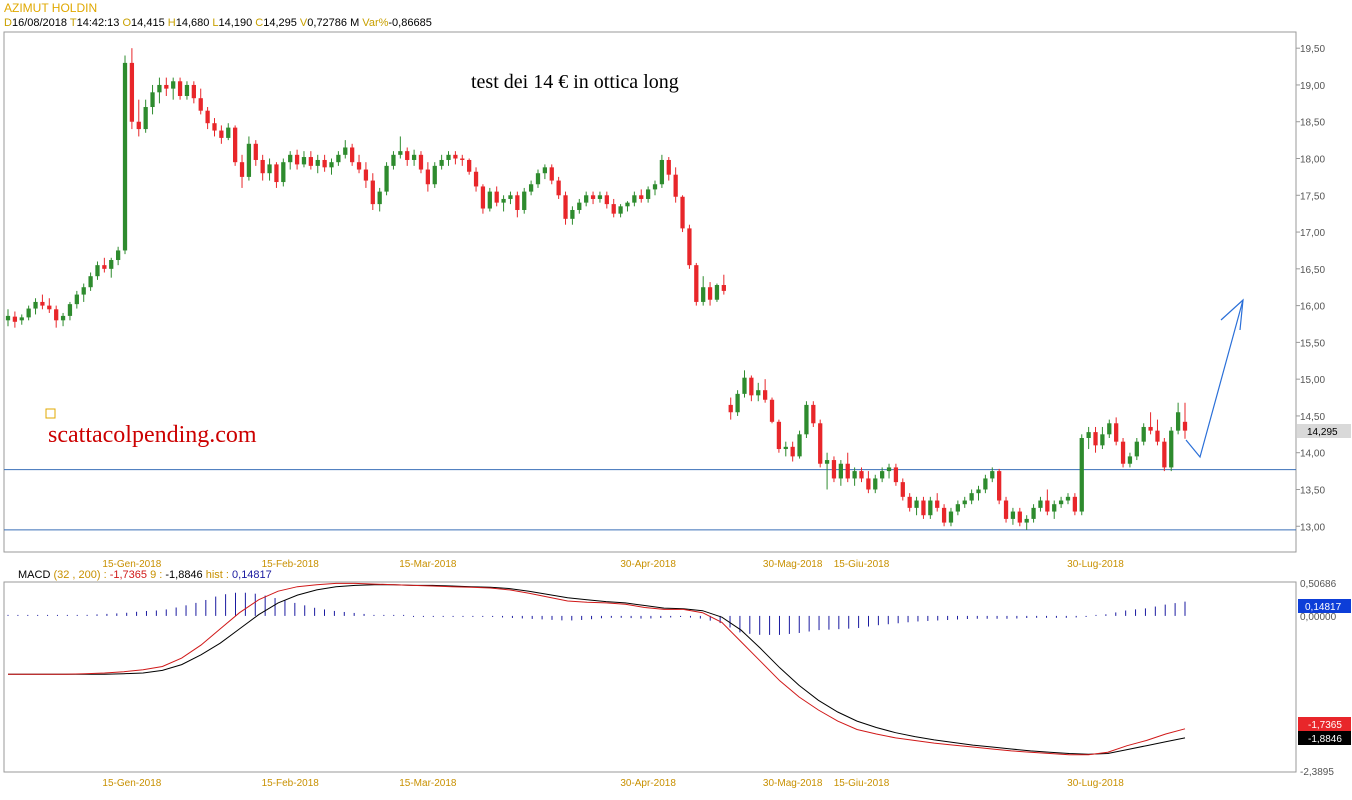 This screenshot has height=800, width=1352. Describe the element at coordinates (596, 613) in the screenshot. I see `macd-histogram` at that location.